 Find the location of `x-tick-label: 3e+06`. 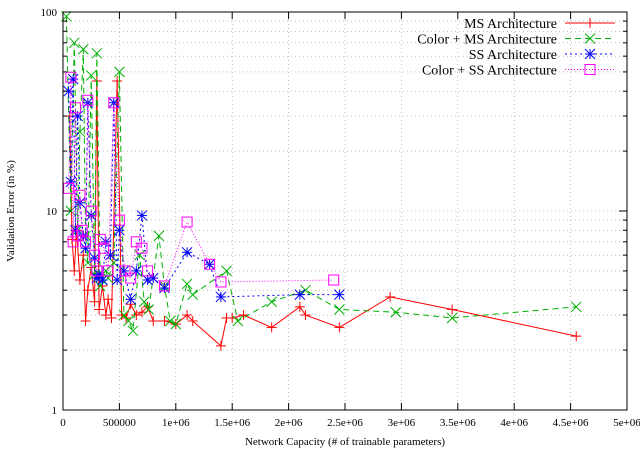

x-tick-label: 3e+06 is located at coordinates (402, 423).